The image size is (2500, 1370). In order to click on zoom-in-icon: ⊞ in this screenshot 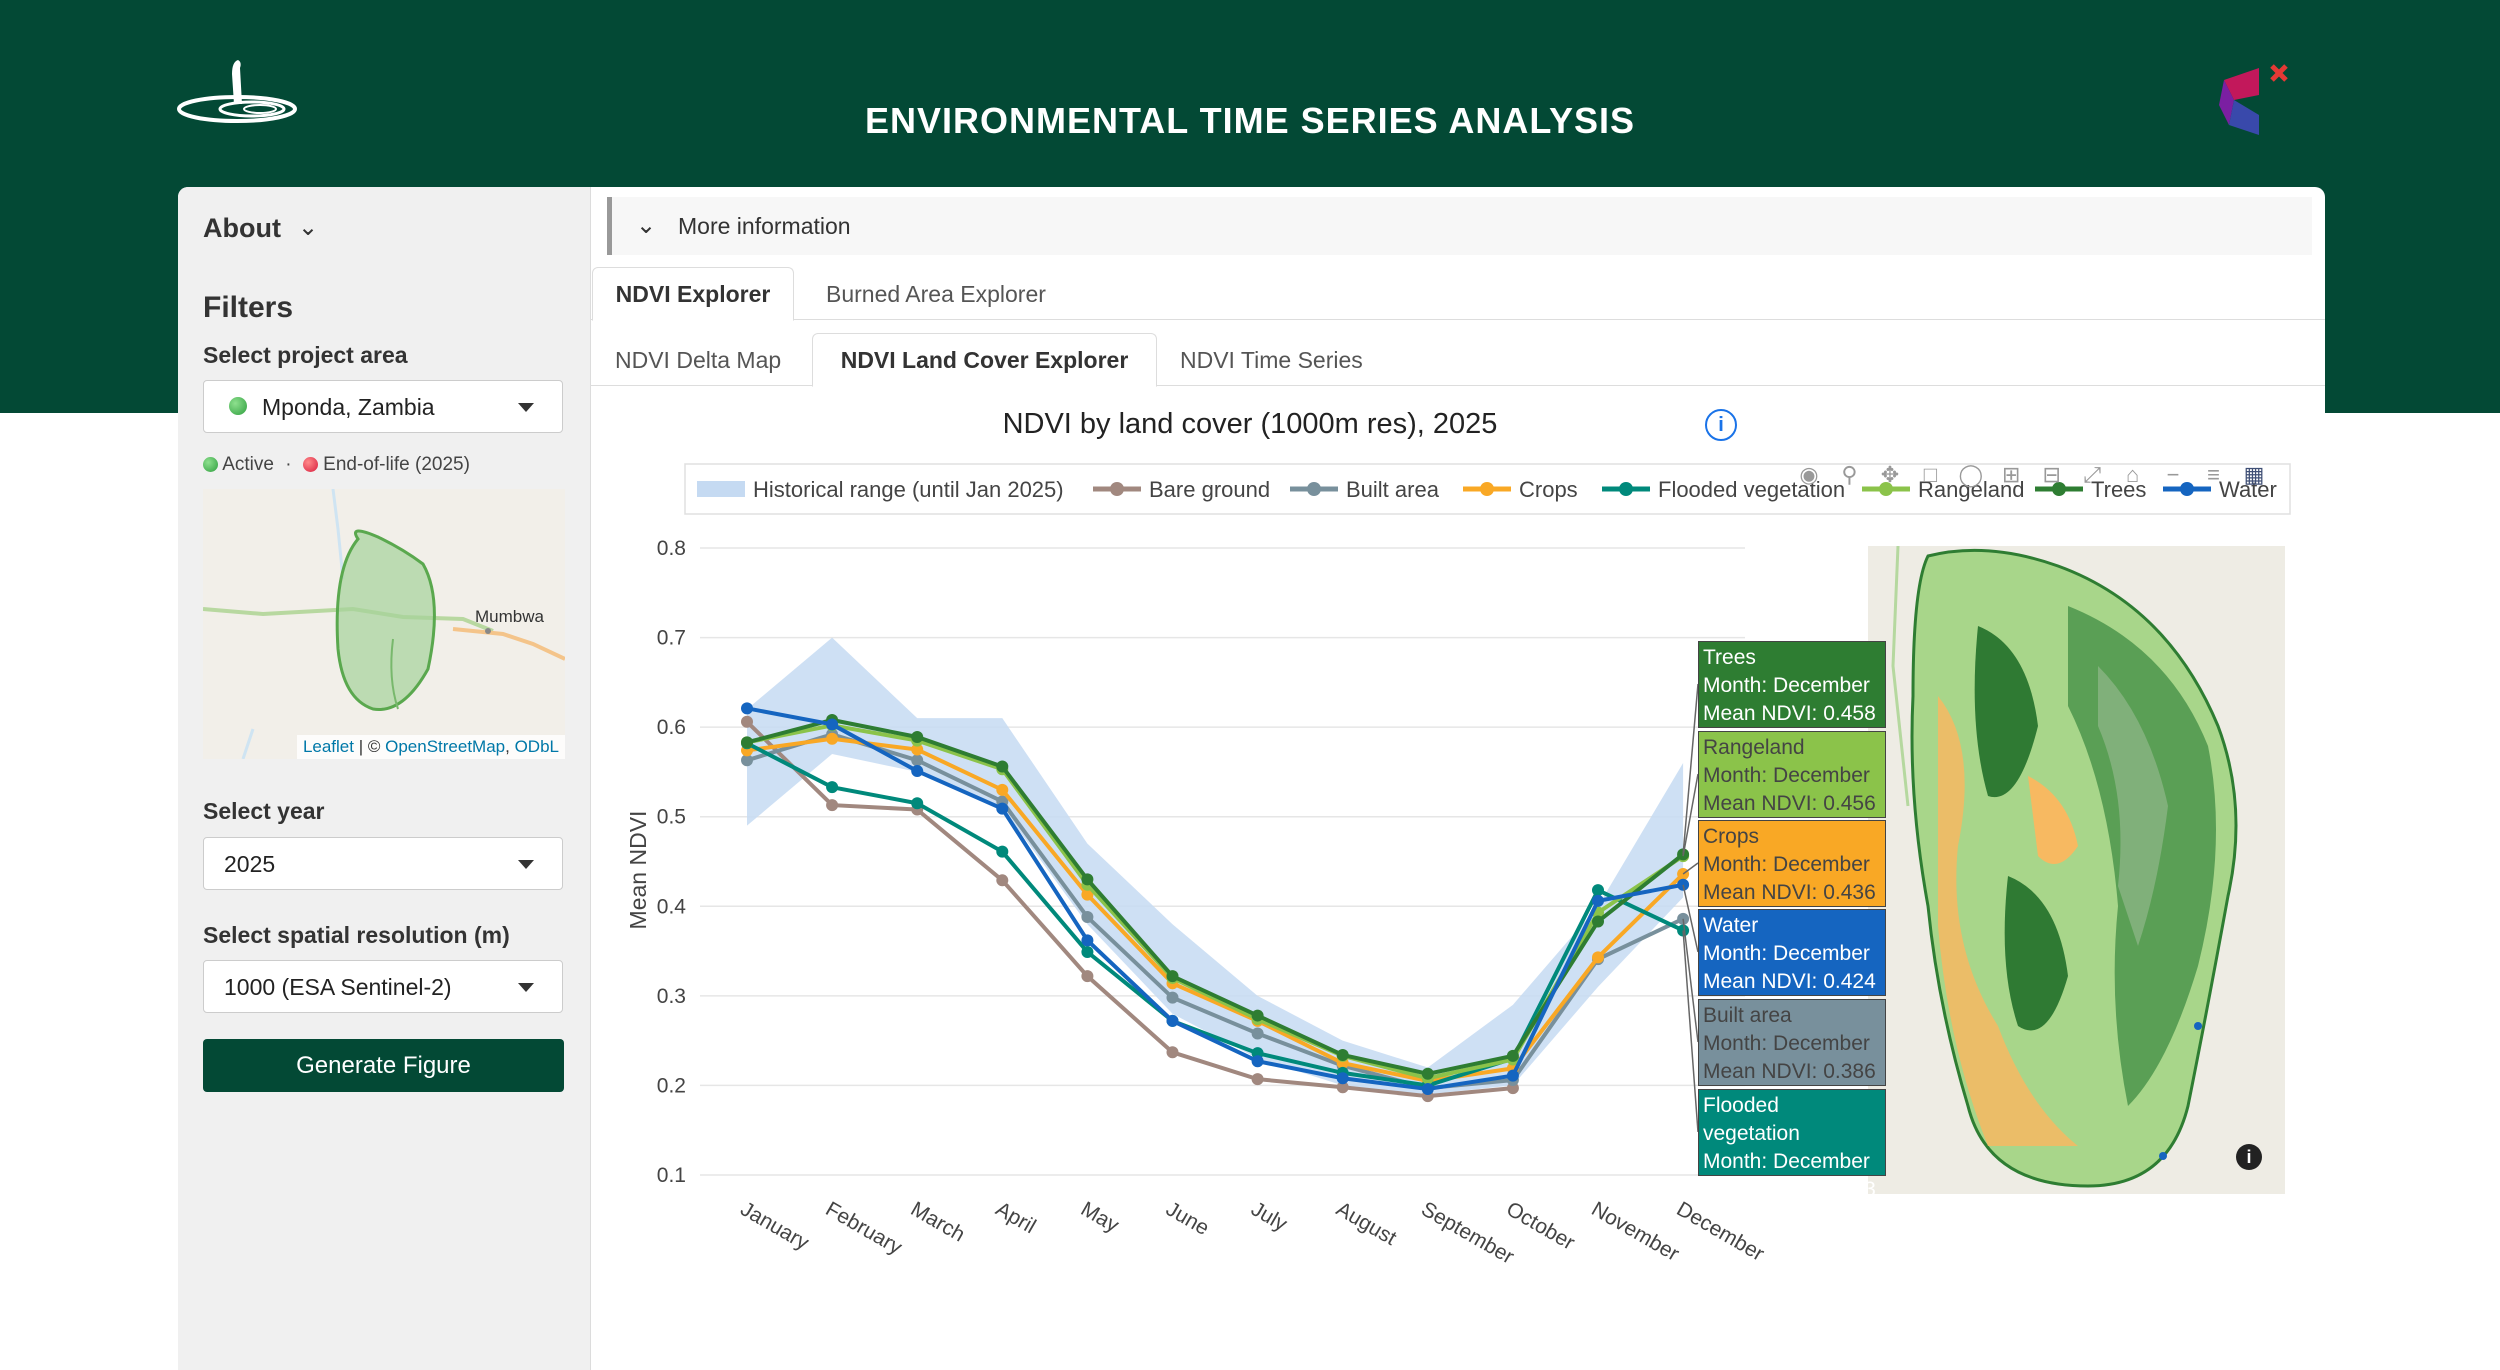, I will do `click(2011, 474)`.